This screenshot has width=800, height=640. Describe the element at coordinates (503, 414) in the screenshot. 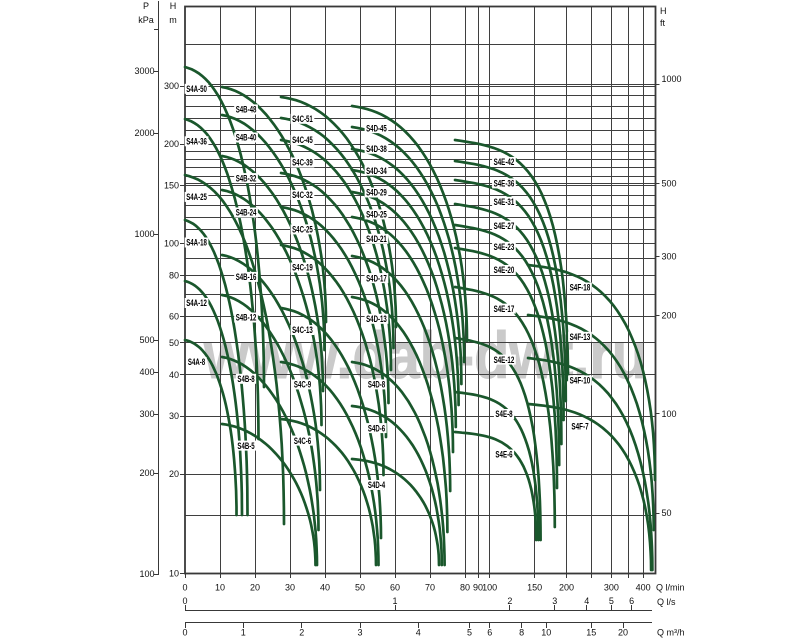

I see `svg-text: S4E-8` at that location.